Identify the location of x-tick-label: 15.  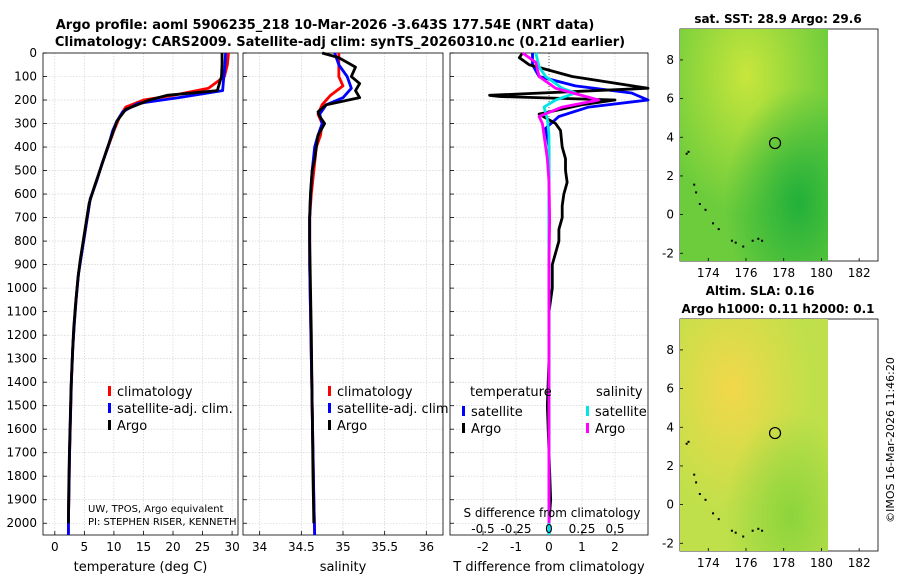
(143, 547).